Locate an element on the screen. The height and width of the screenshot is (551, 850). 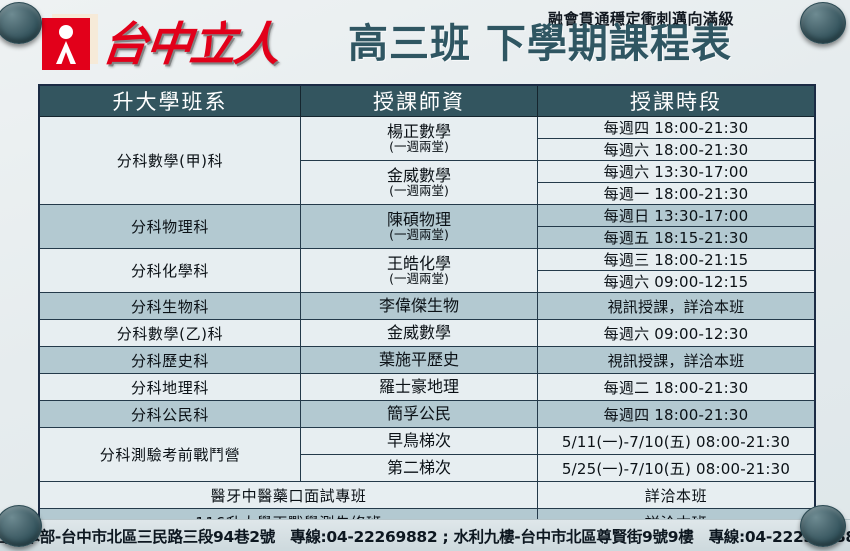
teacher-name: 羅士豪地理 is located at coordinates (418, 387).